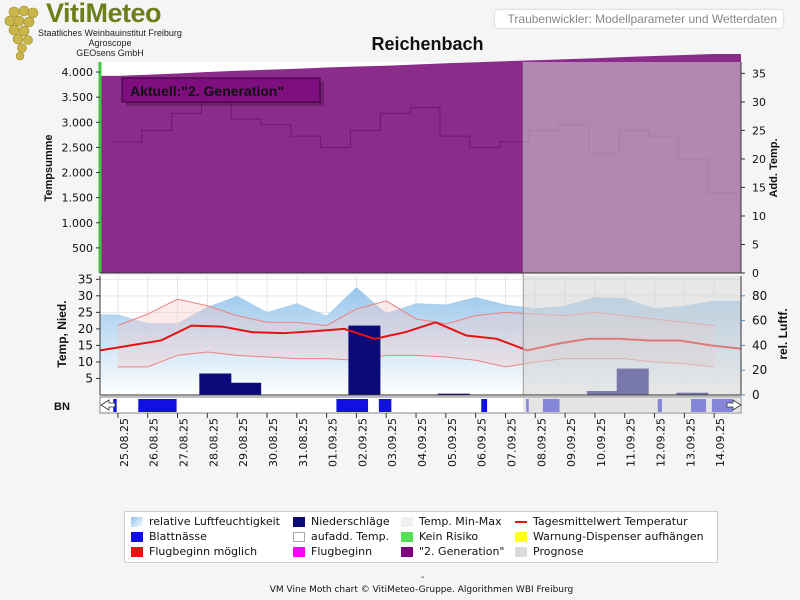  I want to click on scroll-right-handle, so click(734, 405).